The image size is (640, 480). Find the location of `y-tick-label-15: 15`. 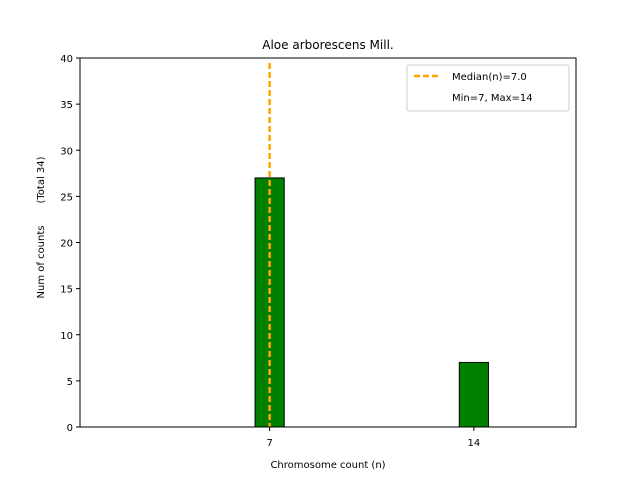

y-tick-label-15: 15 is located at coordinates (66, 290).